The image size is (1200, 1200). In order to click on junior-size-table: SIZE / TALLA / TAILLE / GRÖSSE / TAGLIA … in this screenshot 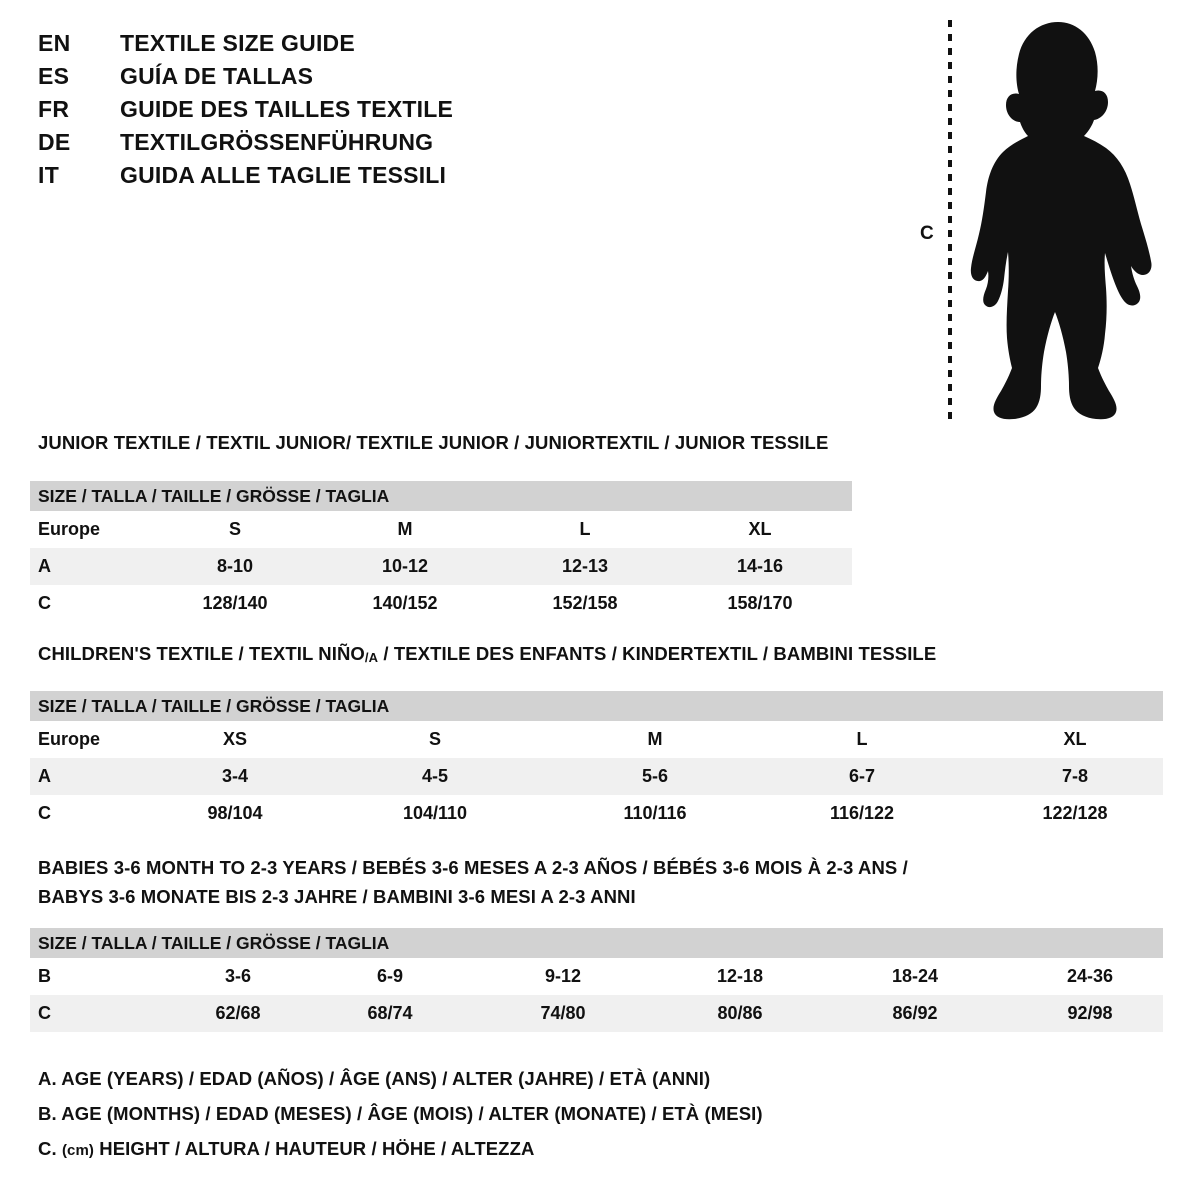, I will do `click(441, 551)`.